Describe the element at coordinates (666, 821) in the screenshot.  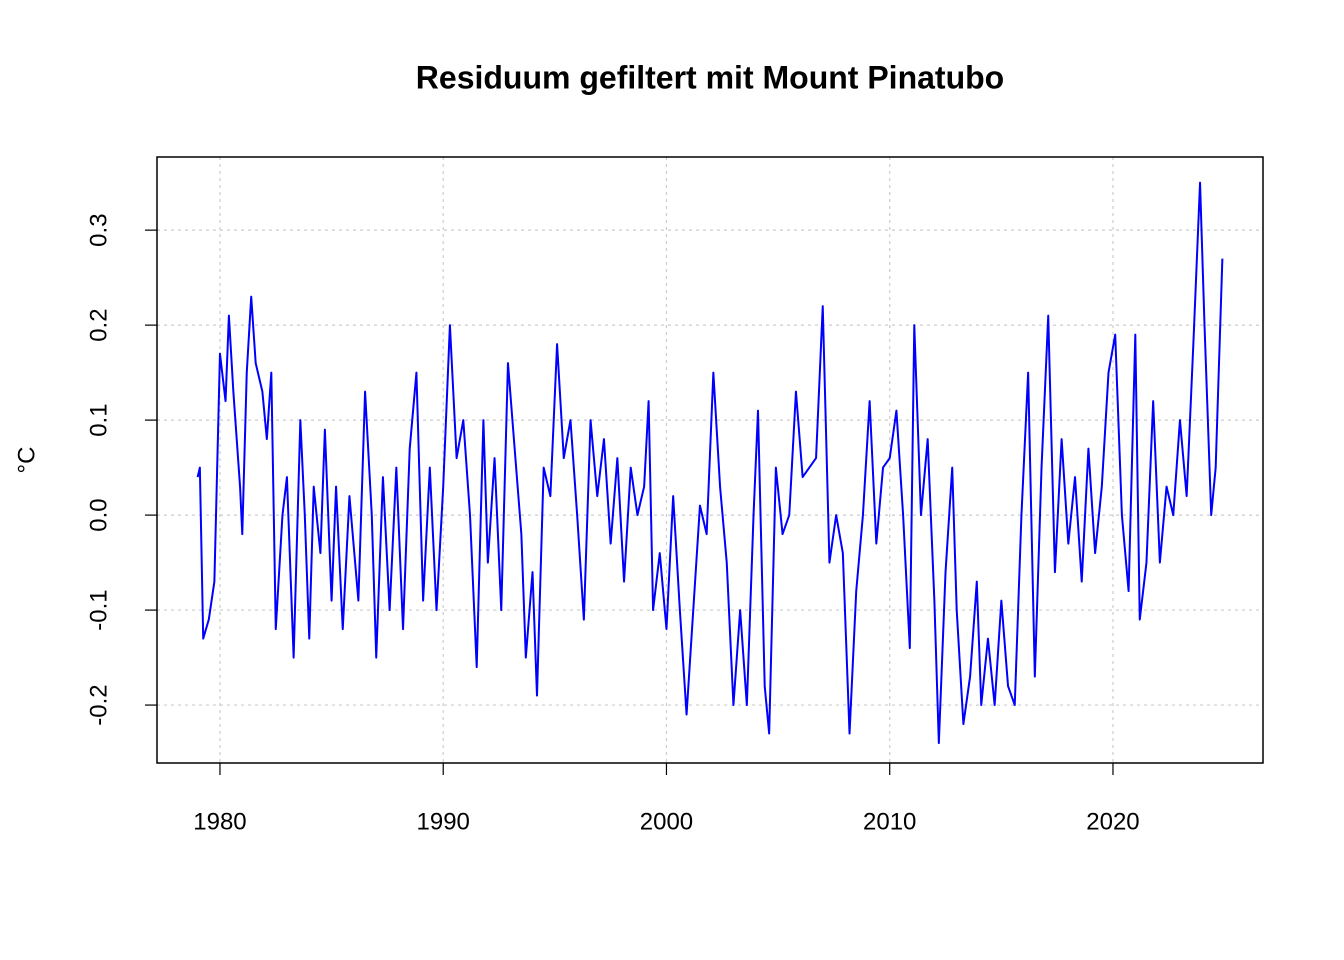
I see `x-tick-label: 2000` at that location.